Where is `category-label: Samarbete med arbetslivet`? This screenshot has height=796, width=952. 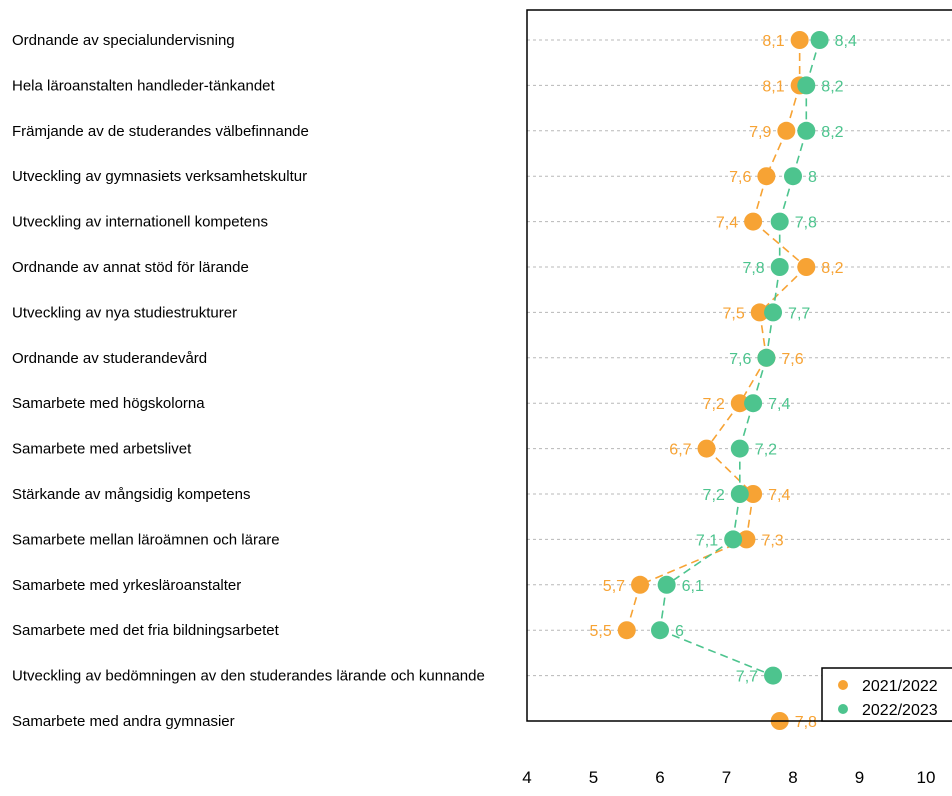 category-label: Samarbete med arbetslivet is located at coordinates (102, 449).